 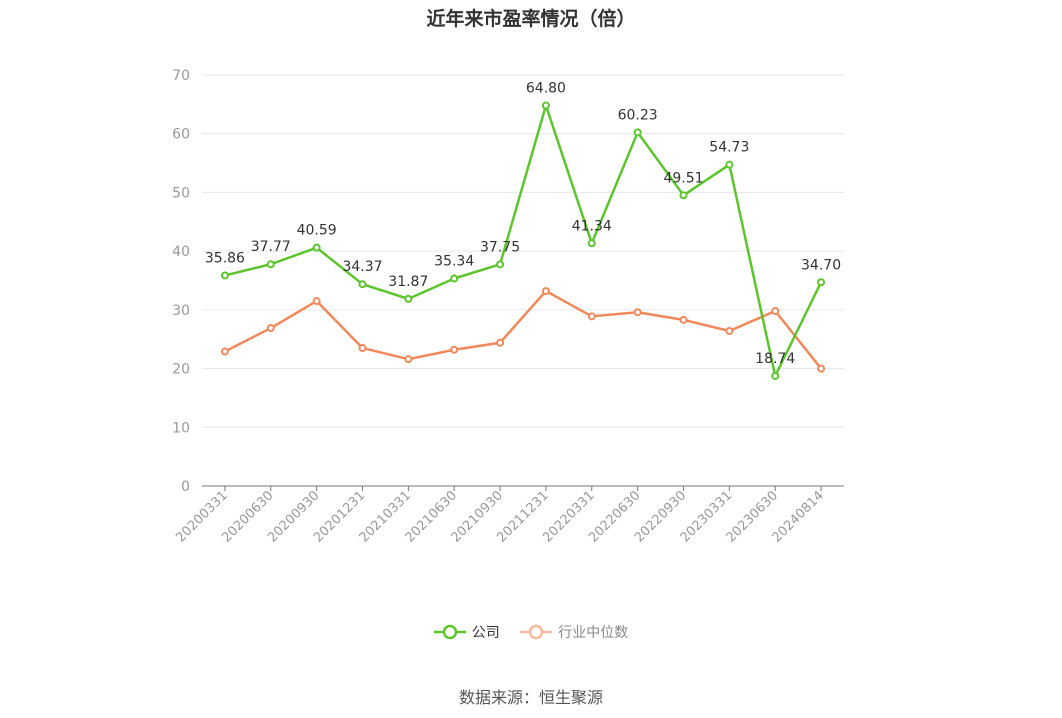 I want to click on data-label: 34.70, so click(x=821, y=265).